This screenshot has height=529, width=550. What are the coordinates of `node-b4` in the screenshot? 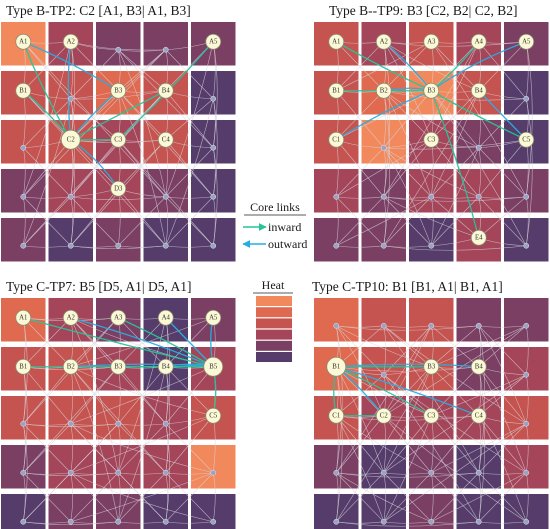 It's located at (165, 366).